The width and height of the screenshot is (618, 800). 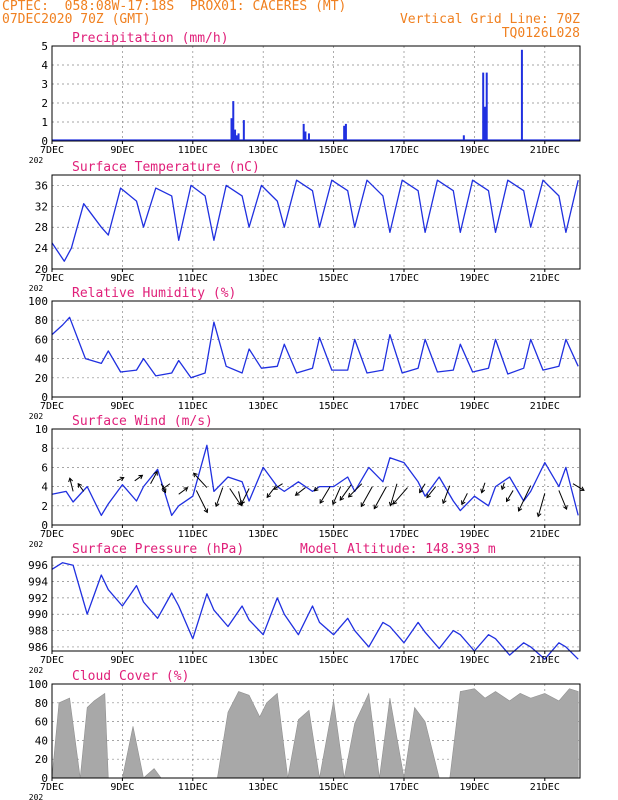 What do you see at coordinates (130, 676) in the screenshot?
I see `cloud-panel-title: Cloud Cover (%)` at bounding box center [130, 676].